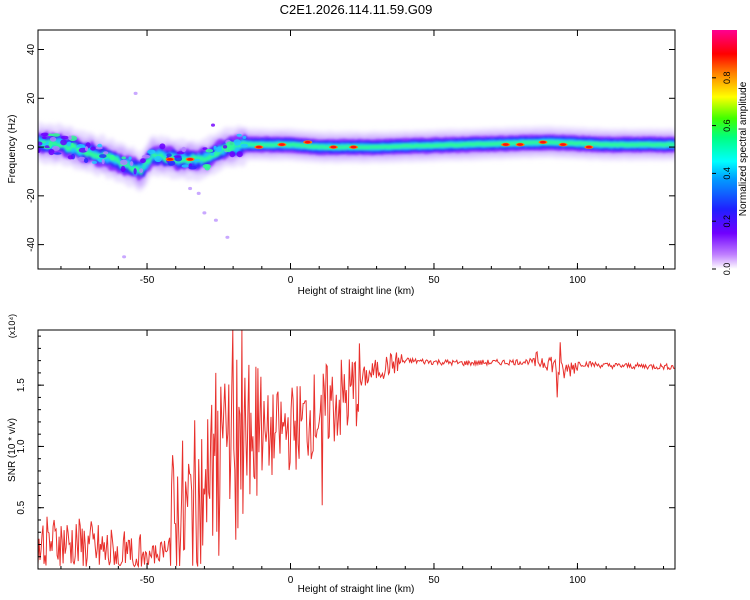 The height and width of the screenshot is (600, 750). Describe the element at coordinates (31, 147) in the screenshot. I see `y-tick-label: 0` at that location.